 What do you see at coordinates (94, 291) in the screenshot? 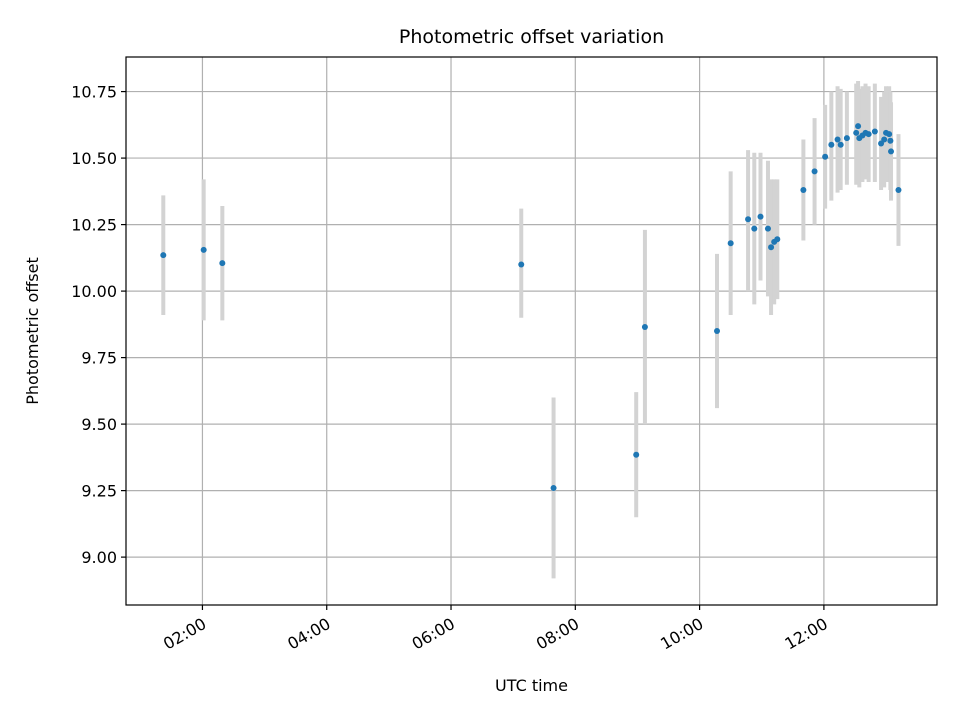
I see `y-tick-label: 10.00` at bounding box center [94, 291].